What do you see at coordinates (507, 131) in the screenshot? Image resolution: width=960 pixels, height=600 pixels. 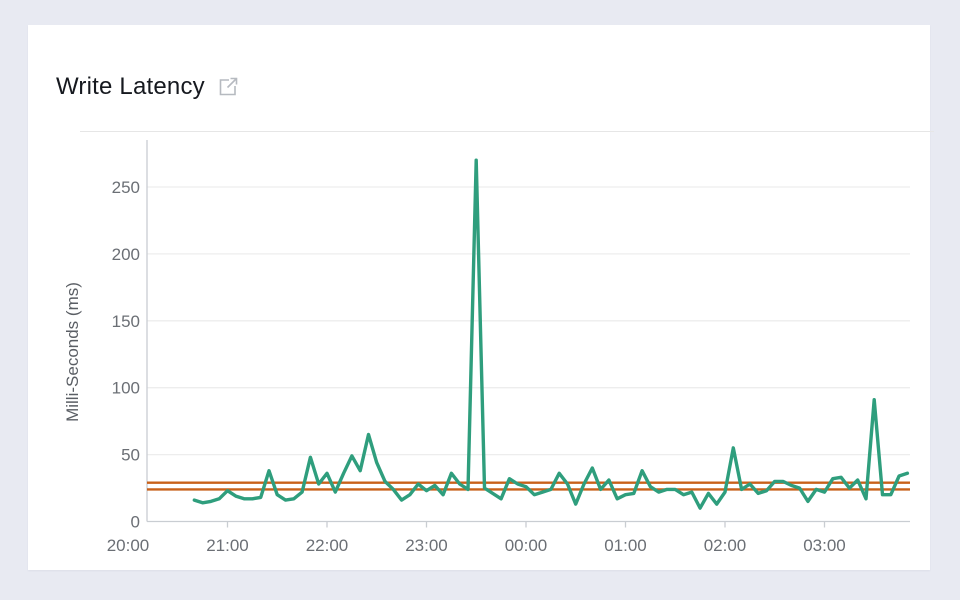 I see `header-divider` at bounding box center [507, 131].